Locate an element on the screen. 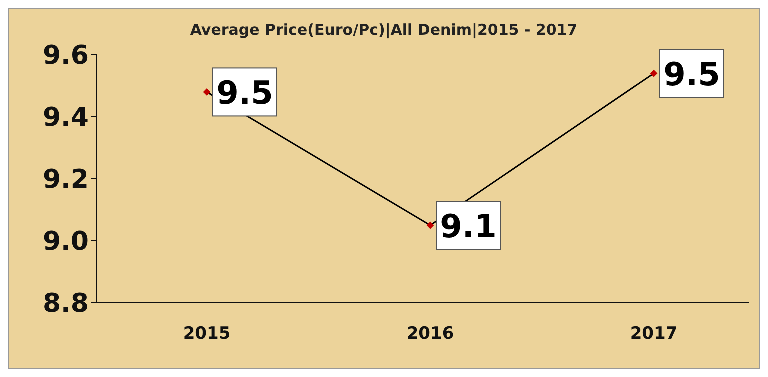 The width and height of the screenshot is (768, 377). y-tick-label: 9.2 is located at coordinates (65, 180).